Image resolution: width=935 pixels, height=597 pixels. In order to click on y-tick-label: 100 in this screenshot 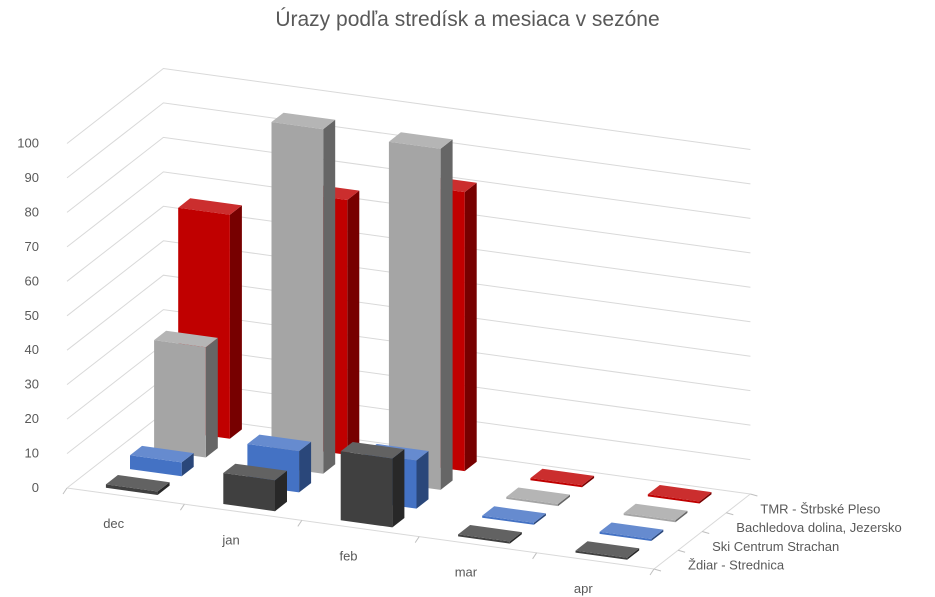, I will do `click(28, 143)`.